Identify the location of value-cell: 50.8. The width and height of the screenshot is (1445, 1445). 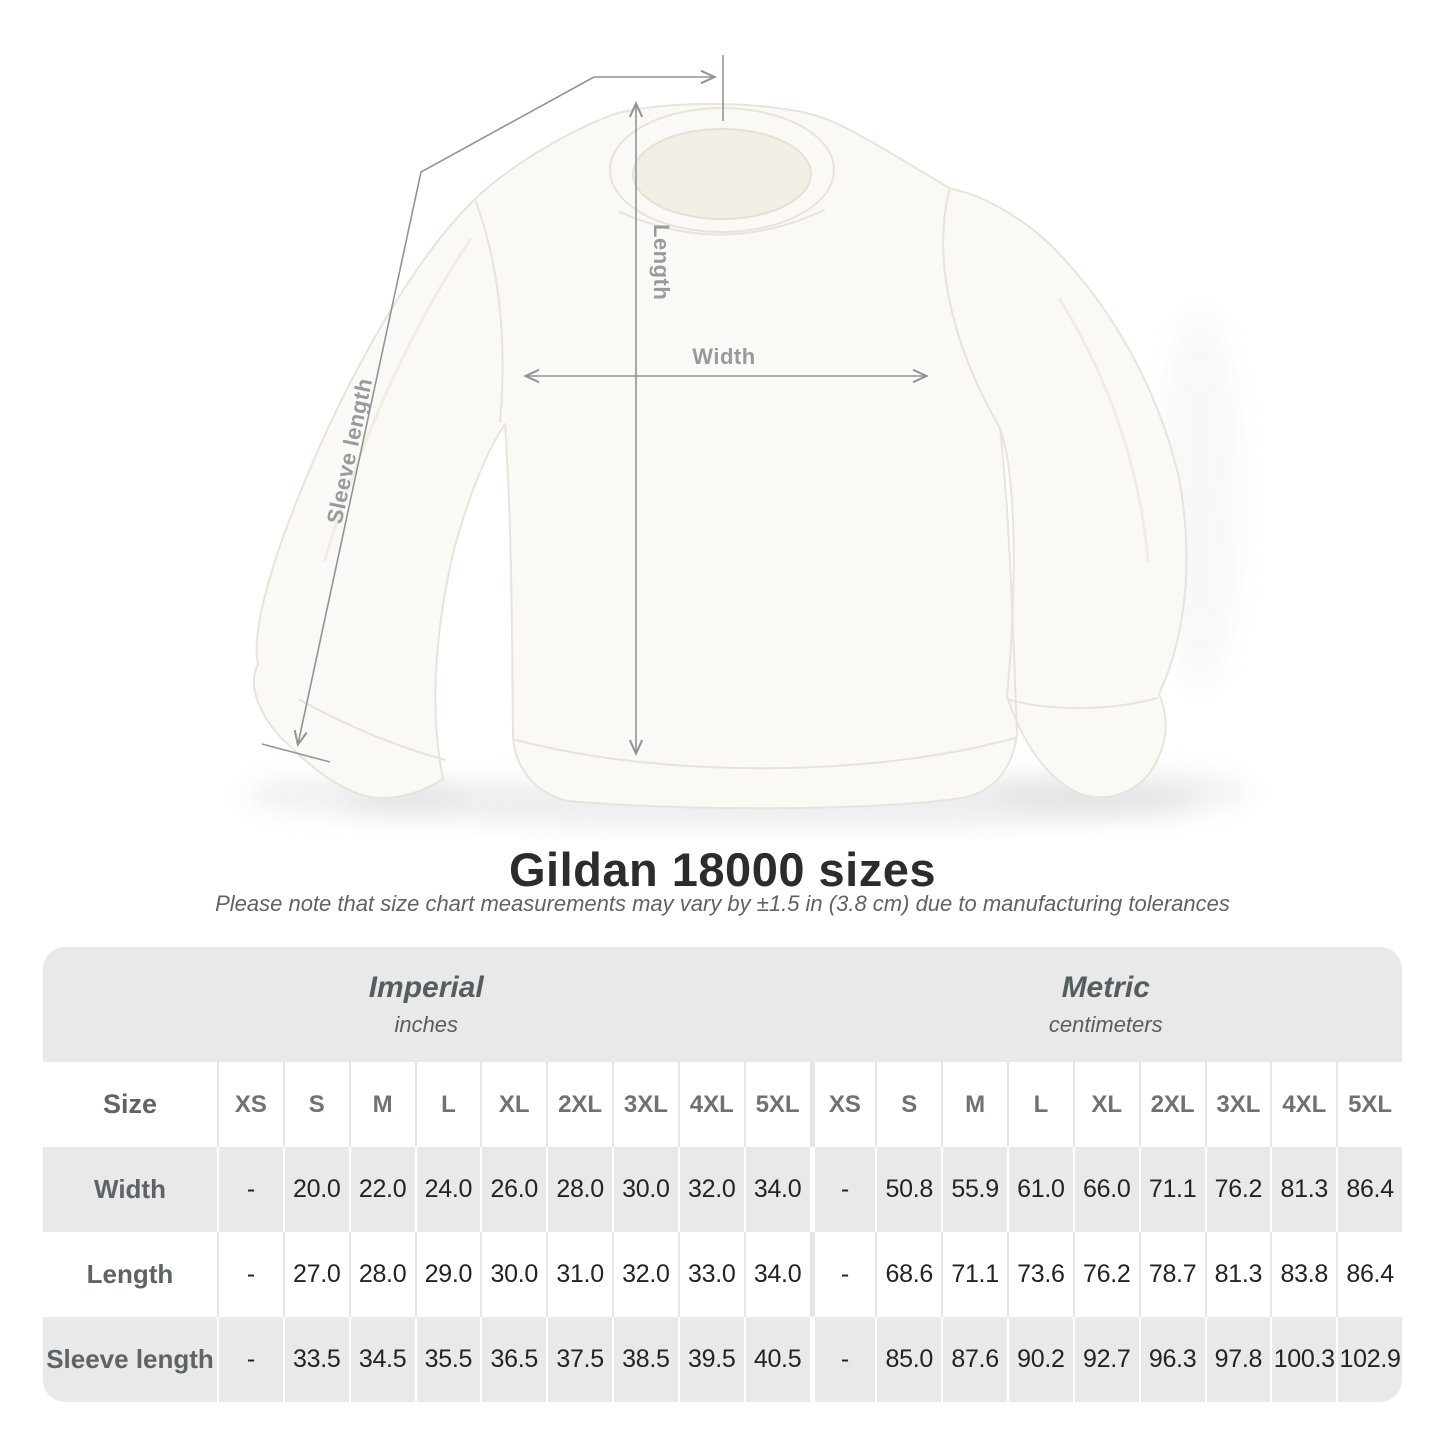
(908, 1189).